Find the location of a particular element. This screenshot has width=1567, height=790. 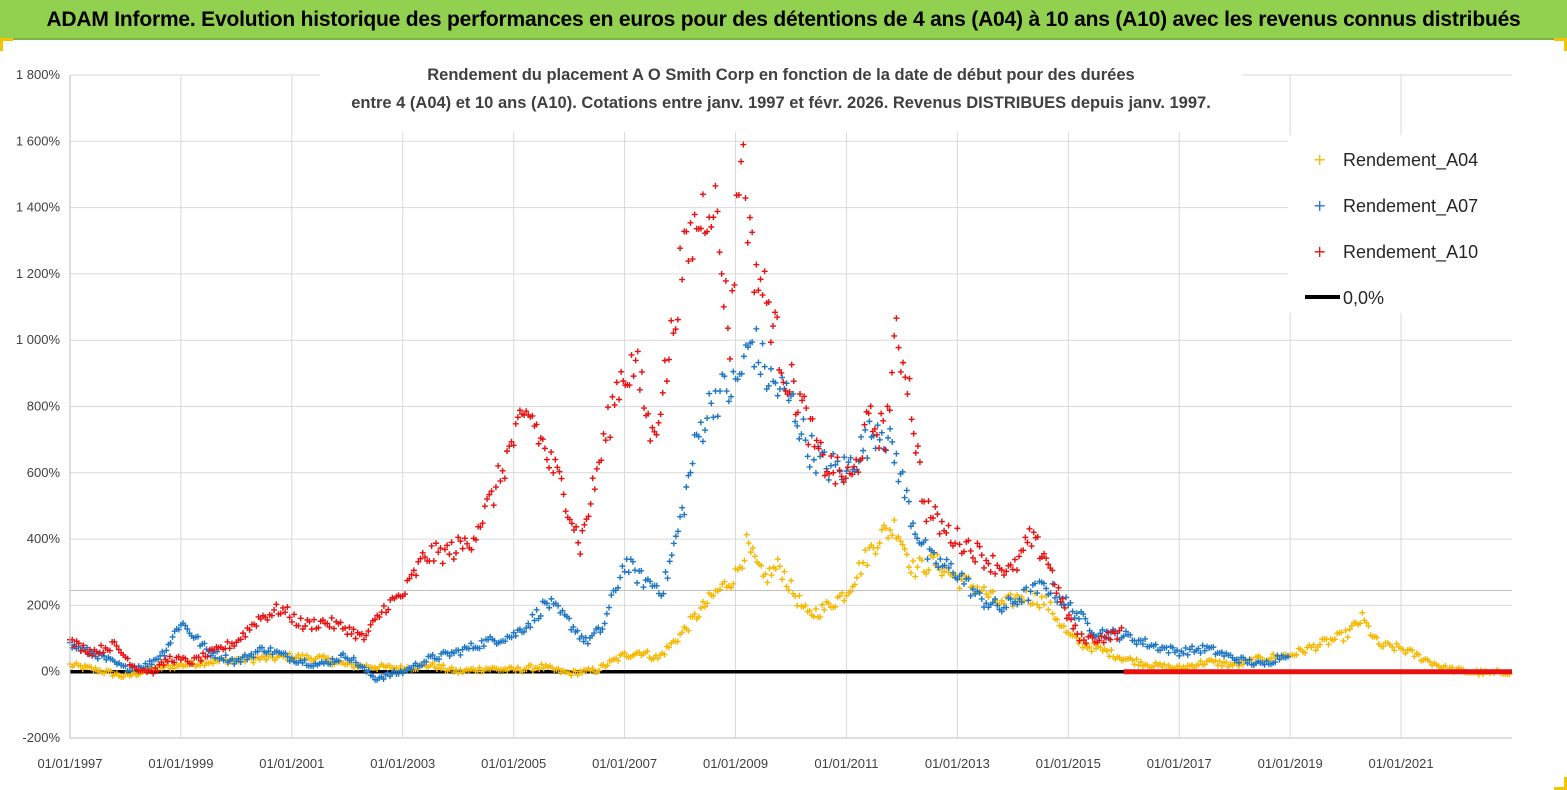

x-tick-label: 01/01/1999 is located at coordinates (180, 763).